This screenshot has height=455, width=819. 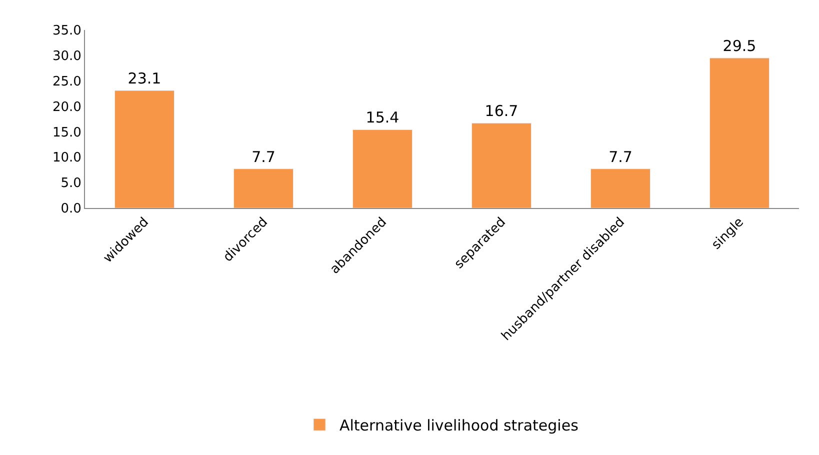 What do you see at coordinates (67, 31) in the screenshot?
I see `y-tick-label: 35.0` at bounding box center [67, 31].